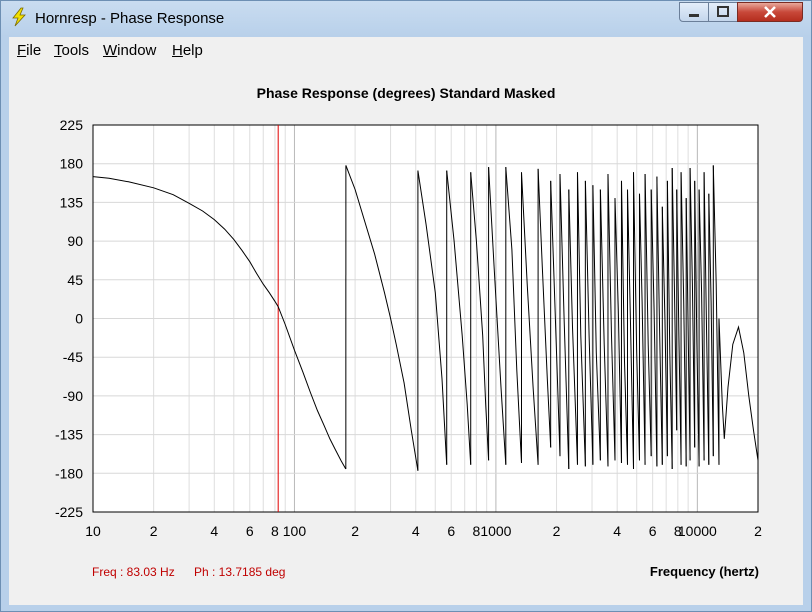 The height and width of the screenshot is (612, 812). I want to click on menu-file: File, so click(29, 50).